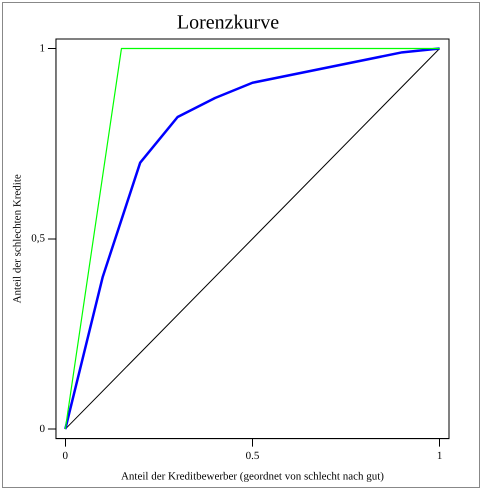 The width and height of the screenshot is (482, 488). Describe the element at coordinates (38, 238) in the screenshot. I see `y-tick-label: 0,5` at that location.